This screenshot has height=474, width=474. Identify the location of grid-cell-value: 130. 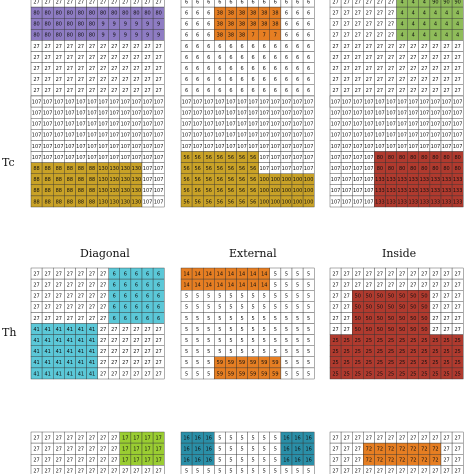
(137, 180).